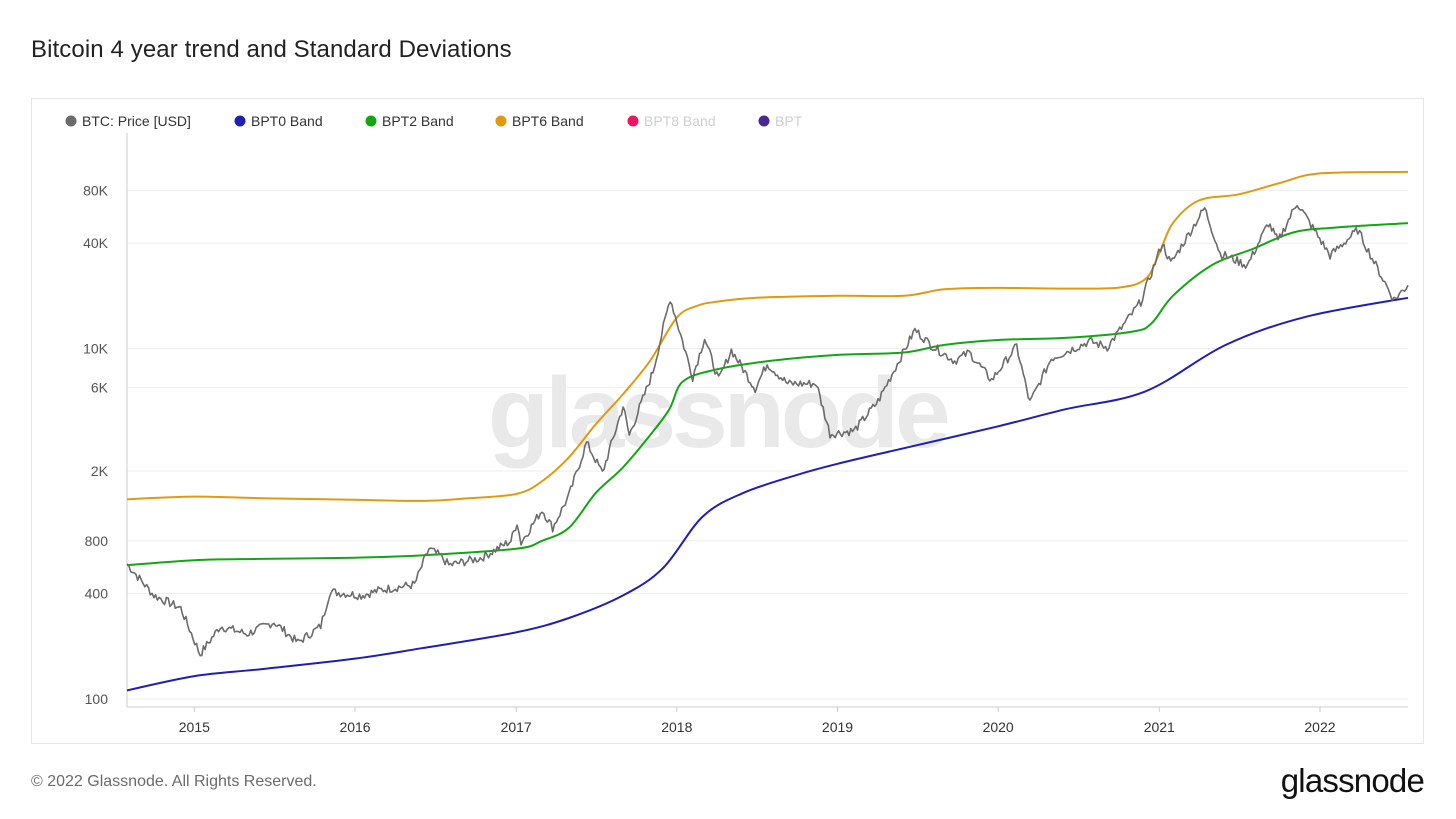  What do you see at coordinates (354, 727) in the screenshot?
I see `x-tick-label: 2016` at bounding box center [354, 727].